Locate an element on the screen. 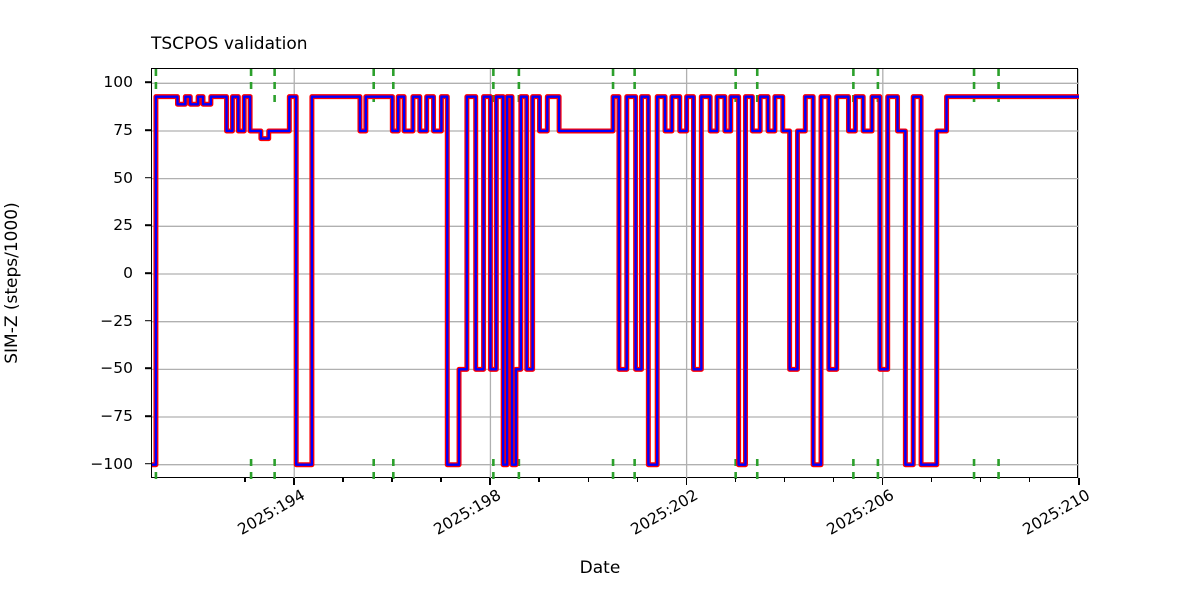 Image resolution: width=1200 pixels, height=600 pixels. x-axis-tick-marks is located at coordinates (615, 482).